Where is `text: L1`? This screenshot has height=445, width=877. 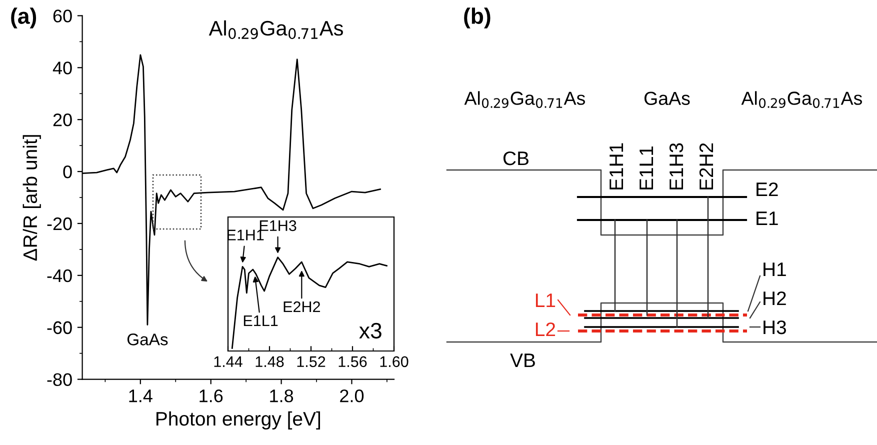 text: L1 is located at coordinates (546, 301).